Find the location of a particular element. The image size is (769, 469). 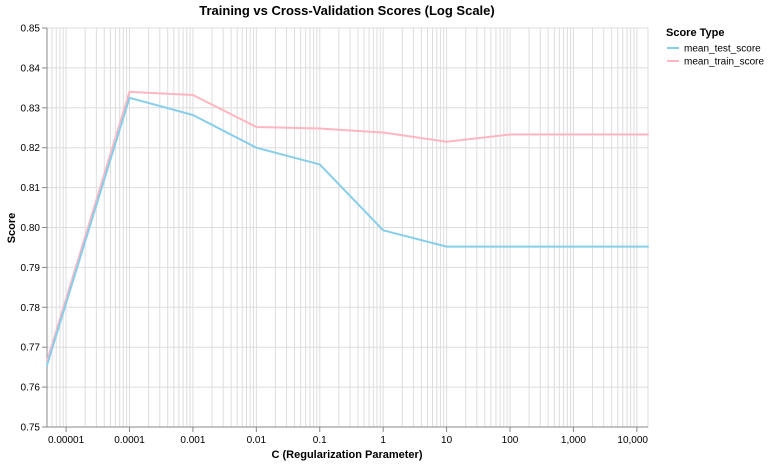

y-tick-label: 0.84 is located at coordinates (31, 68).